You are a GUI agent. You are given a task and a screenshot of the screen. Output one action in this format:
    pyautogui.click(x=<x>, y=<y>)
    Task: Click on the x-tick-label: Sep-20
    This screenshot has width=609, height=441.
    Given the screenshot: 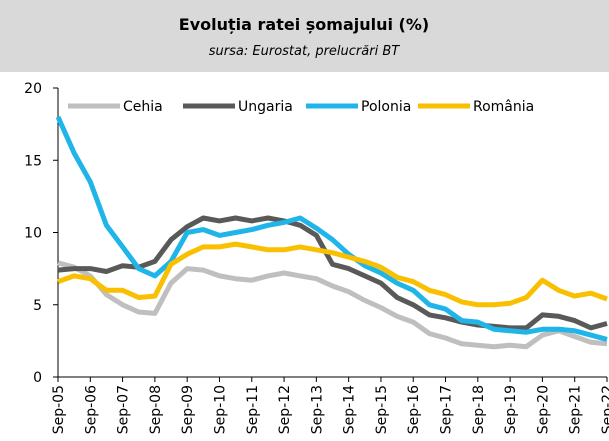 What is the action you would take?
    pyautogui.click(x=543, y=409)
    